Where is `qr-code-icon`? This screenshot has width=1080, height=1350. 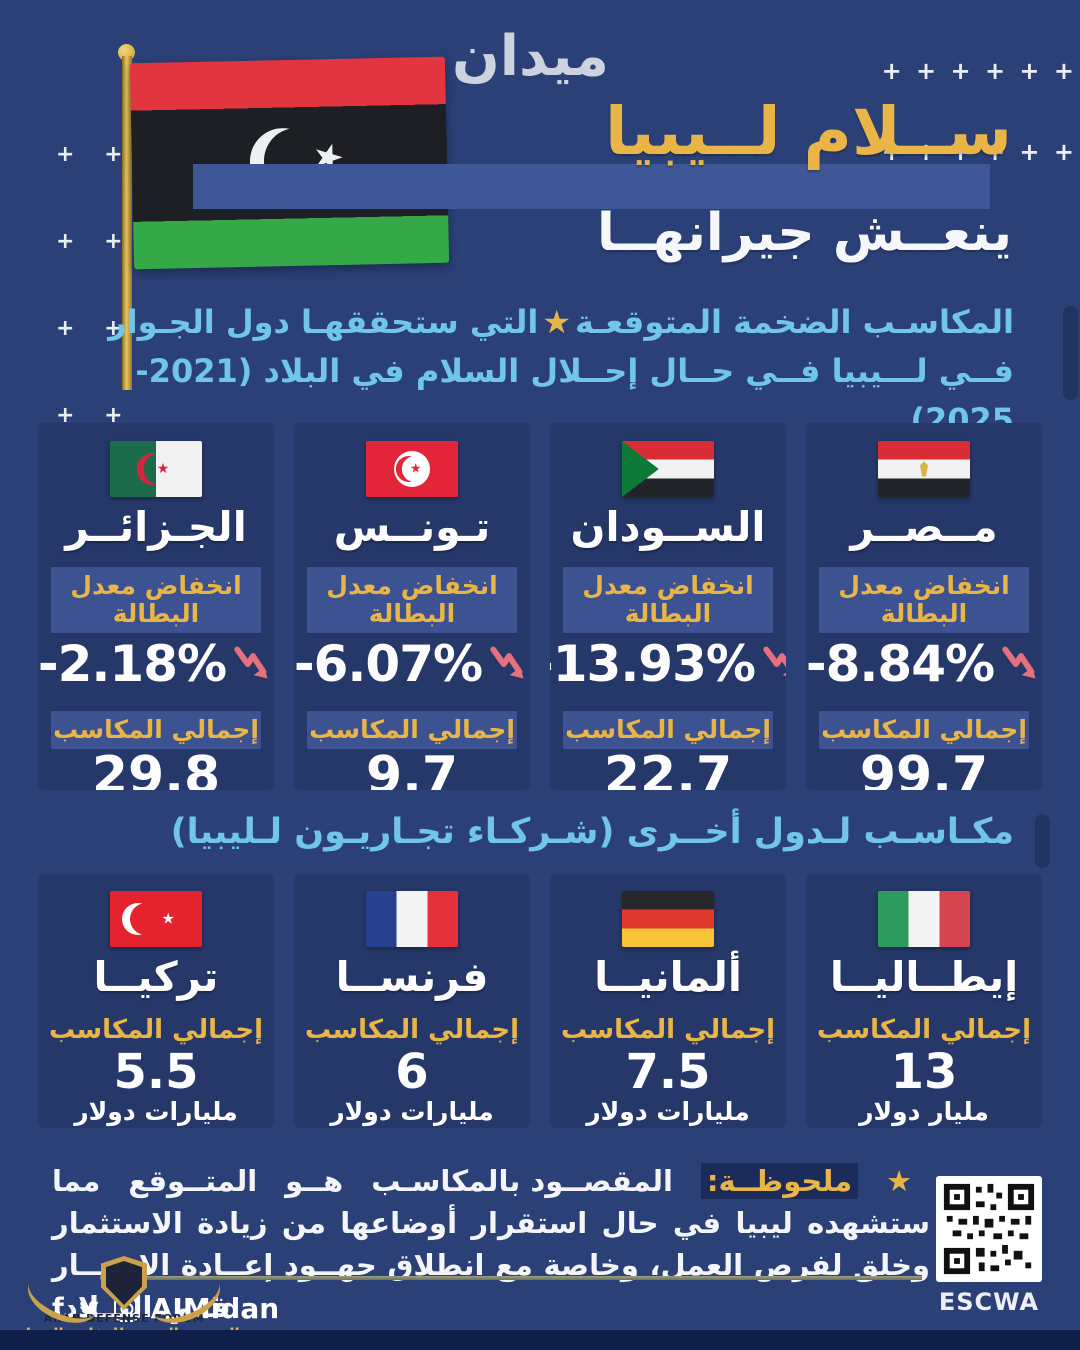 qr-code-icon is located at coordinates (989, 1229).